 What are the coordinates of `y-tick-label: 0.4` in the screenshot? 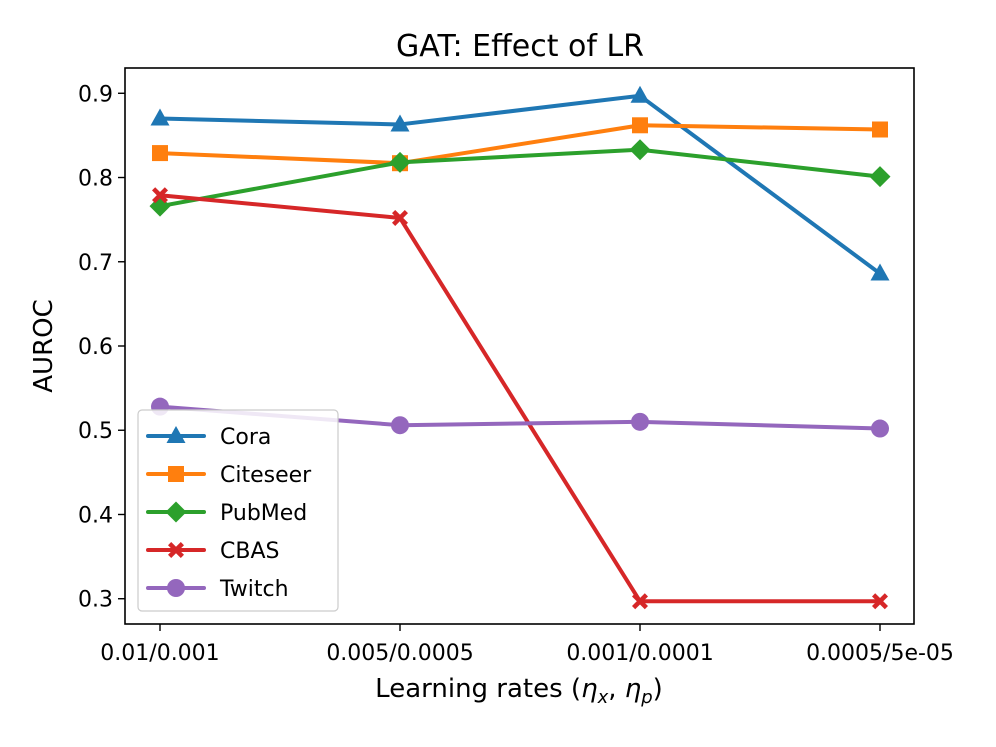 It's located at (95, 515).